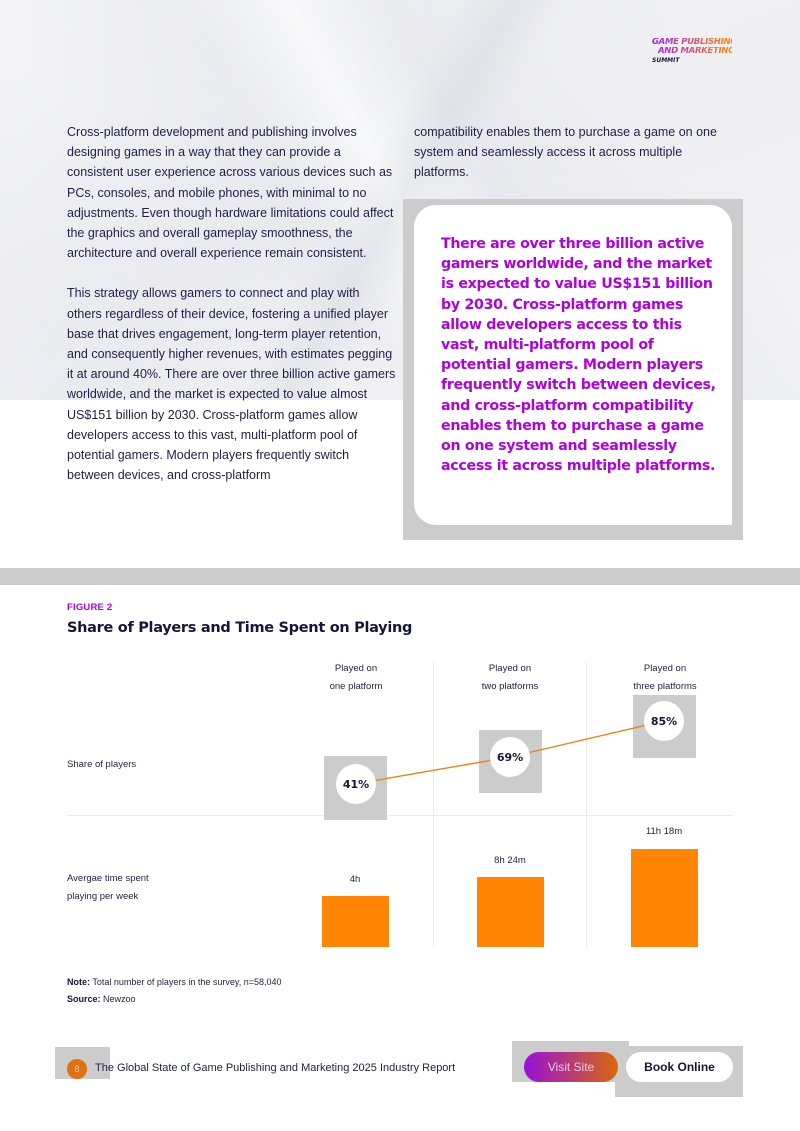 The width and height of the screenshot is (800, 1131). What do you see at coordinates (108, 878) in the screenshot?
I see `row-label-line: Avergae time spent` at bounding box center [108, 878].